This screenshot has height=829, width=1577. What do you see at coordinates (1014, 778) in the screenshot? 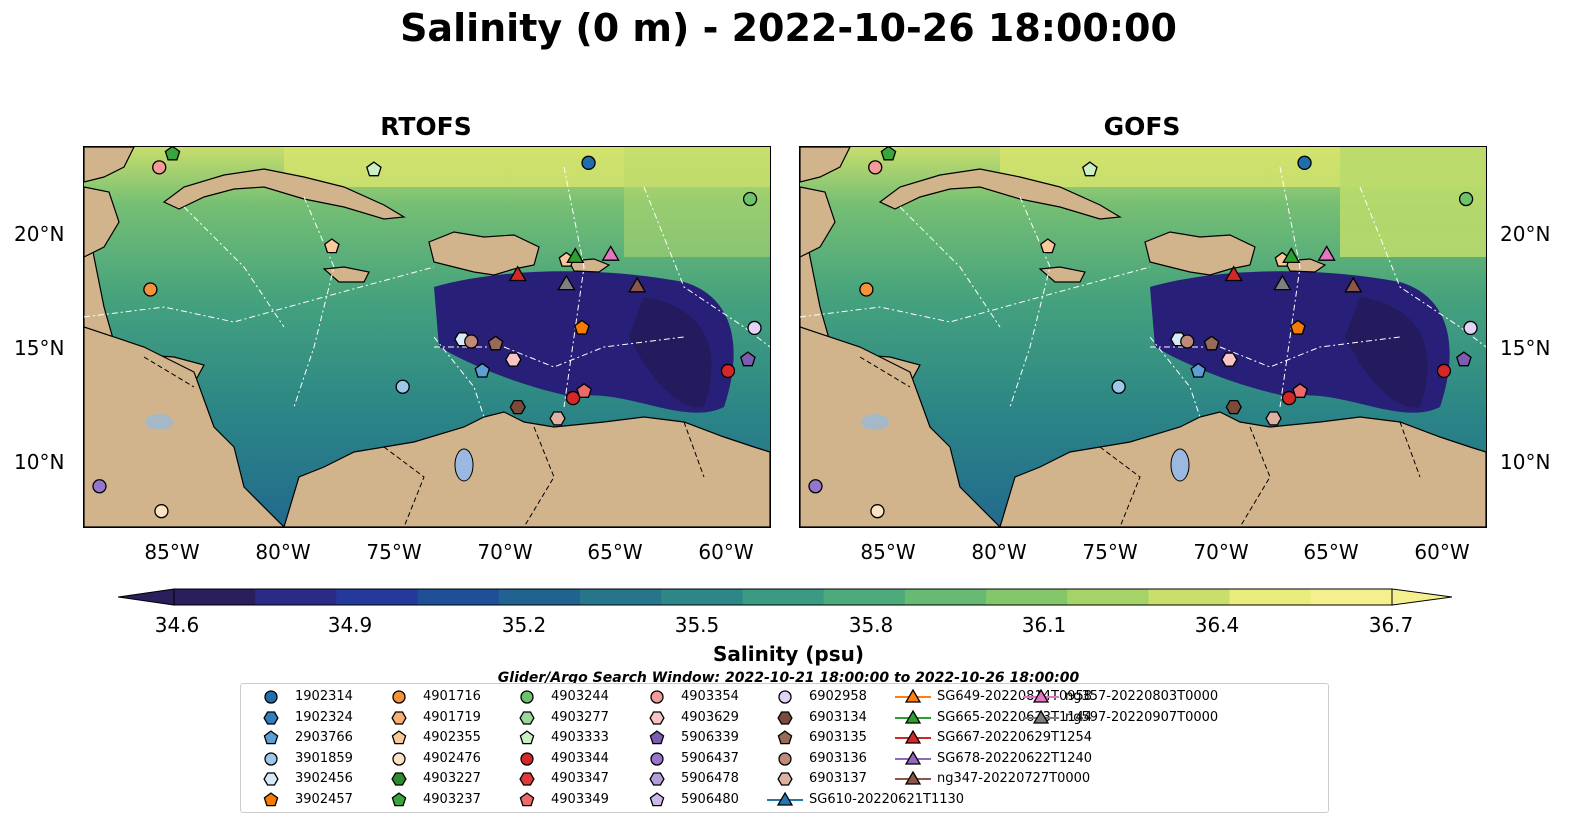
I see `legend-label: ng347-20220727T0000` at bounding box center [1014, 778].